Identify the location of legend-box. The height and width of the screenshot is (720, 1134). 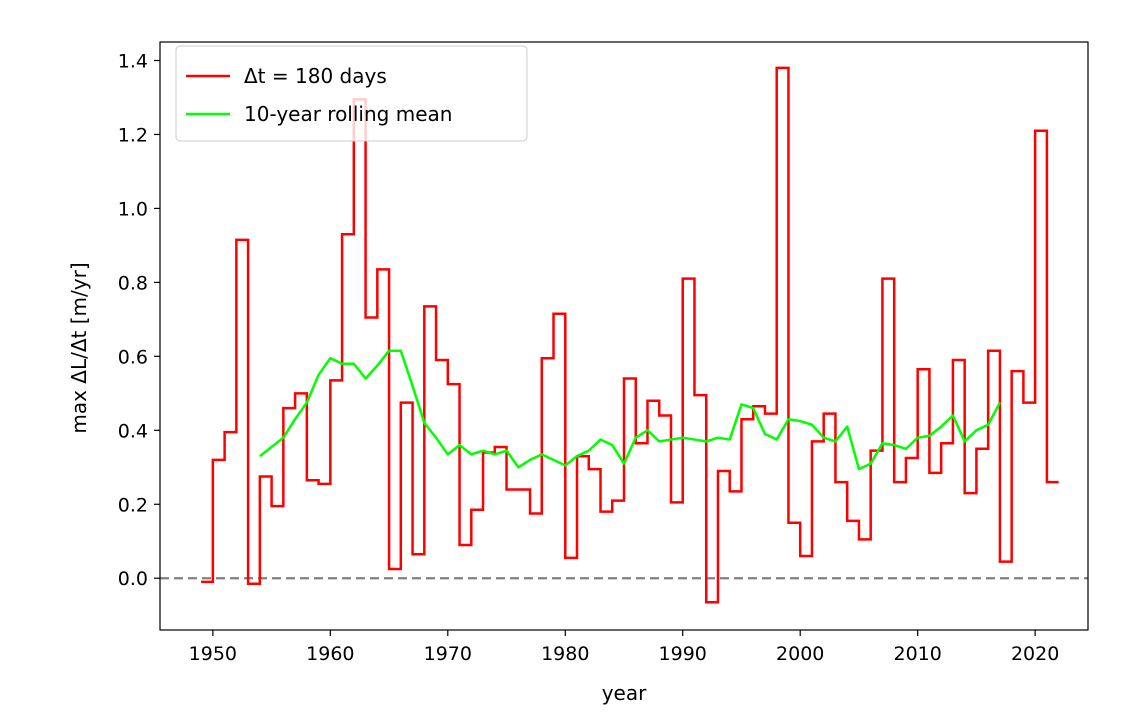
(351, 93).